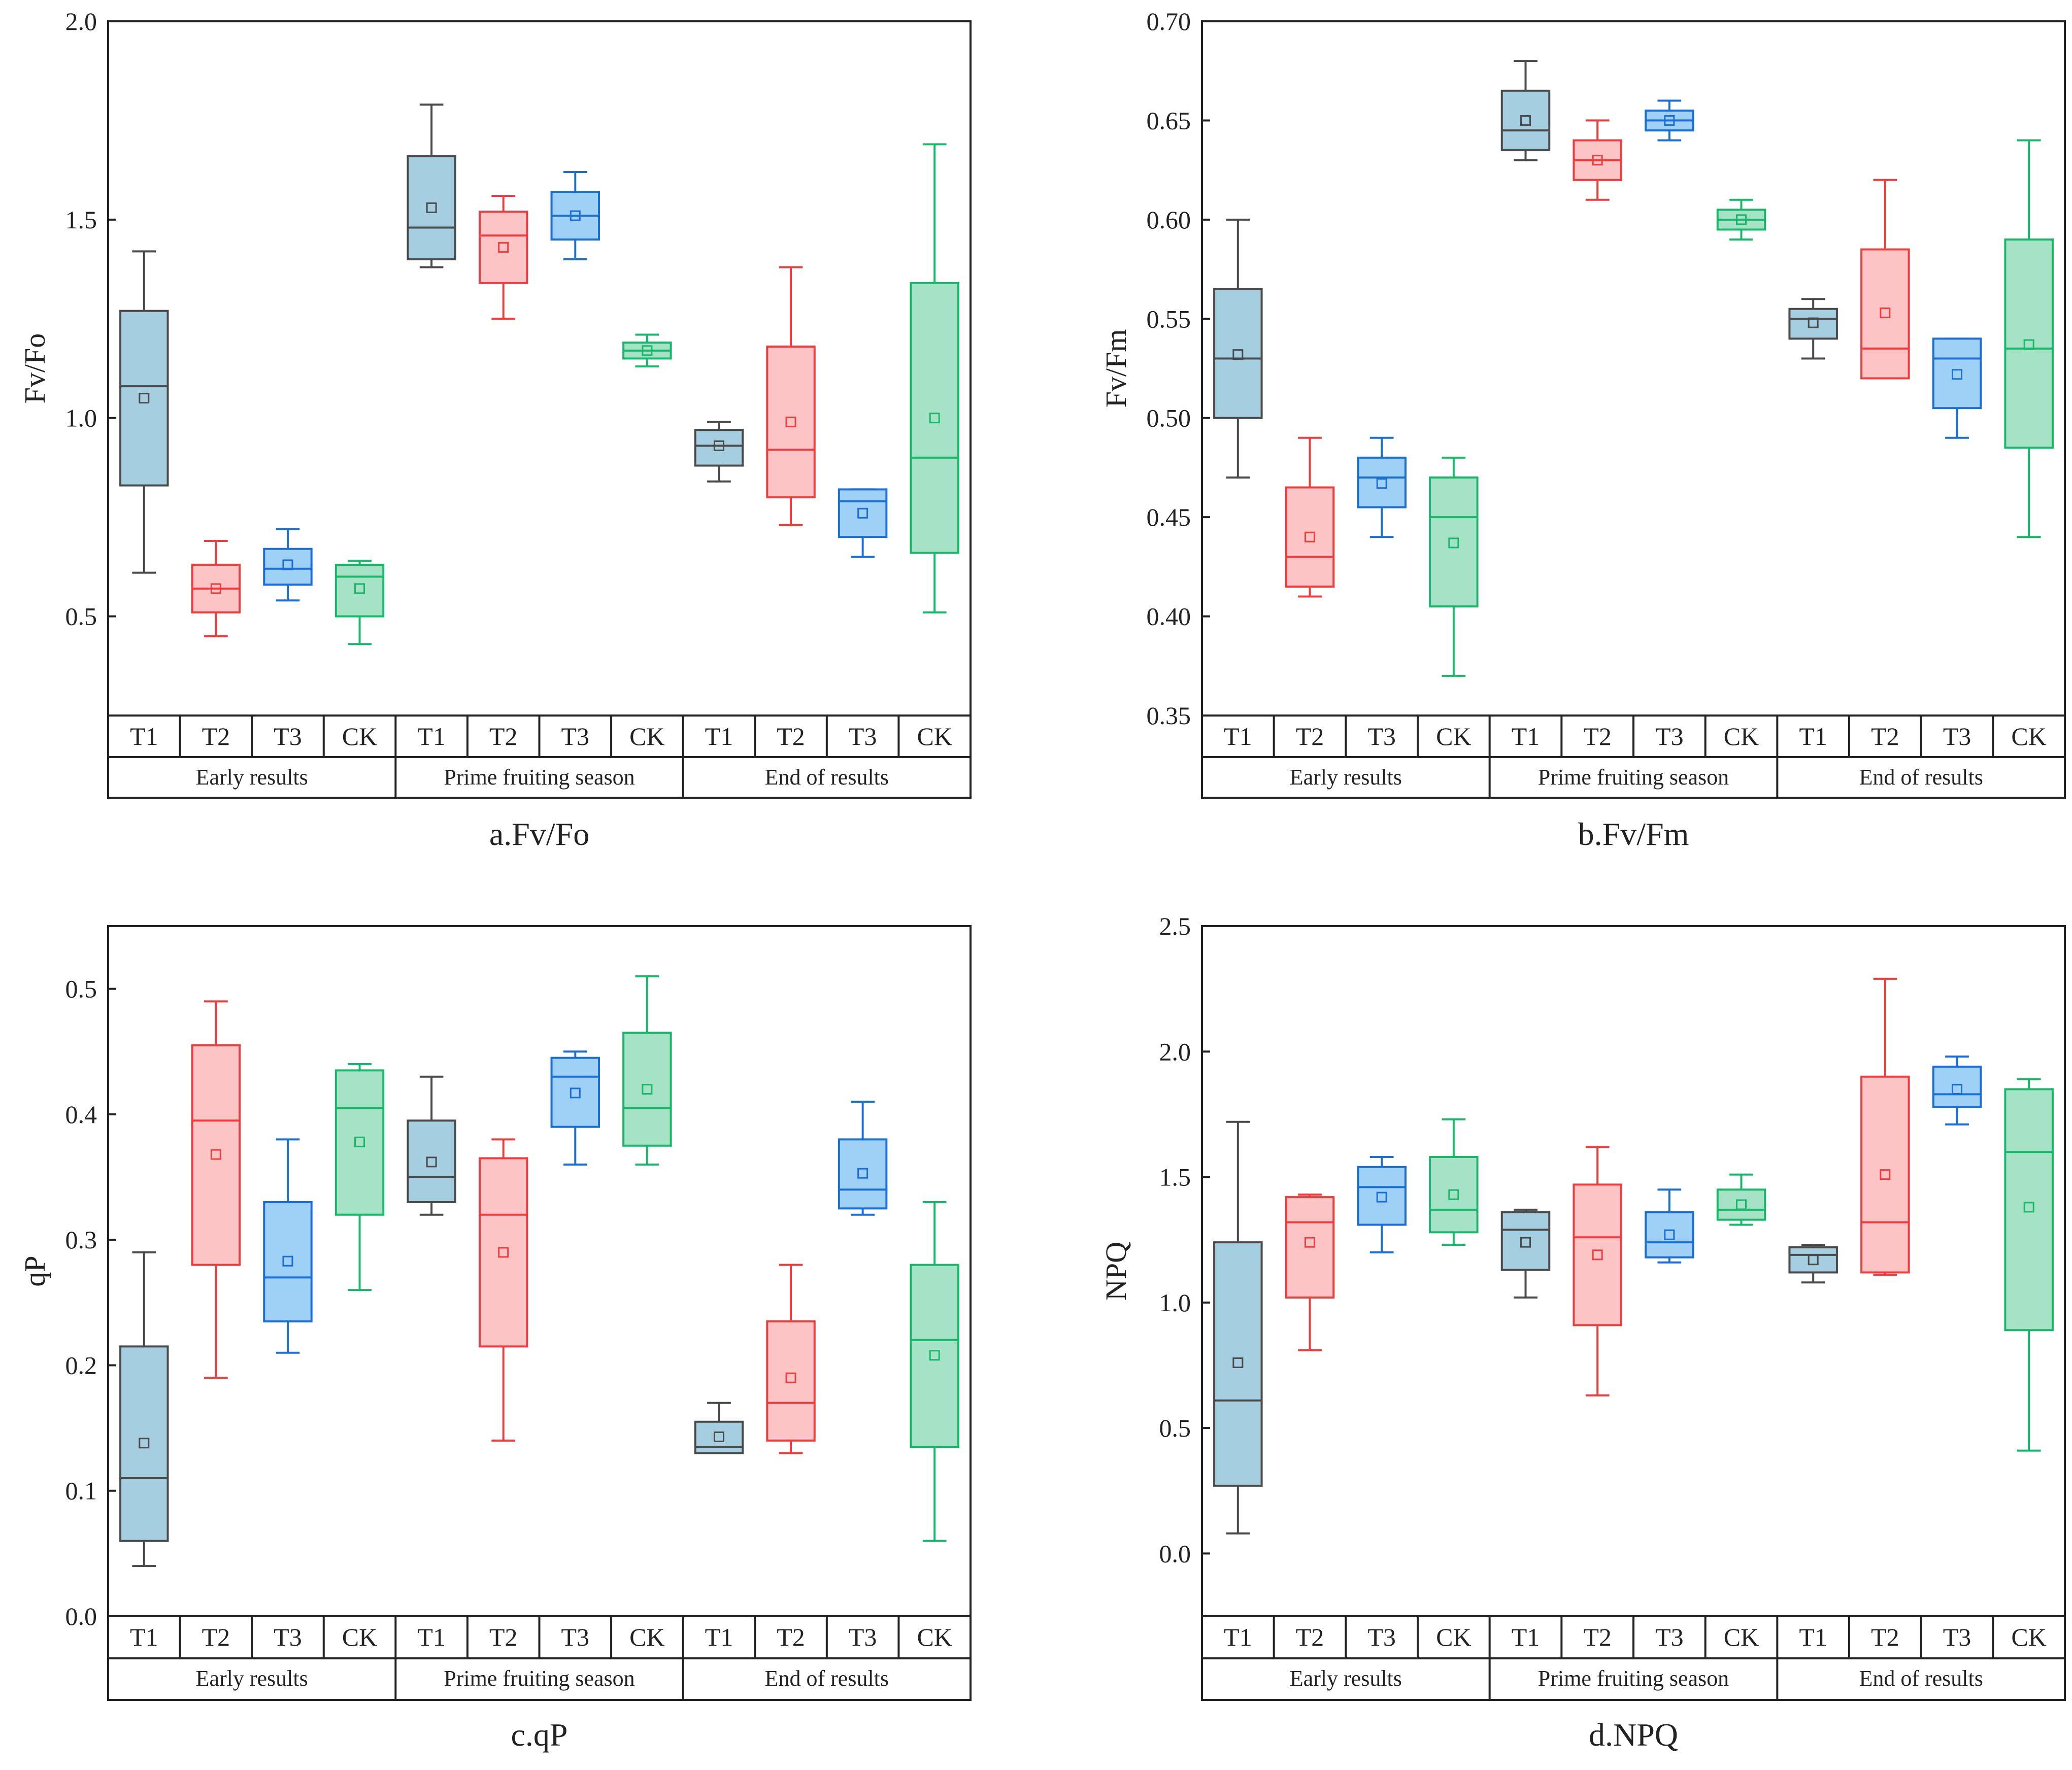  I want to click on y-tick-label: 0.55, so click(1169, 318).